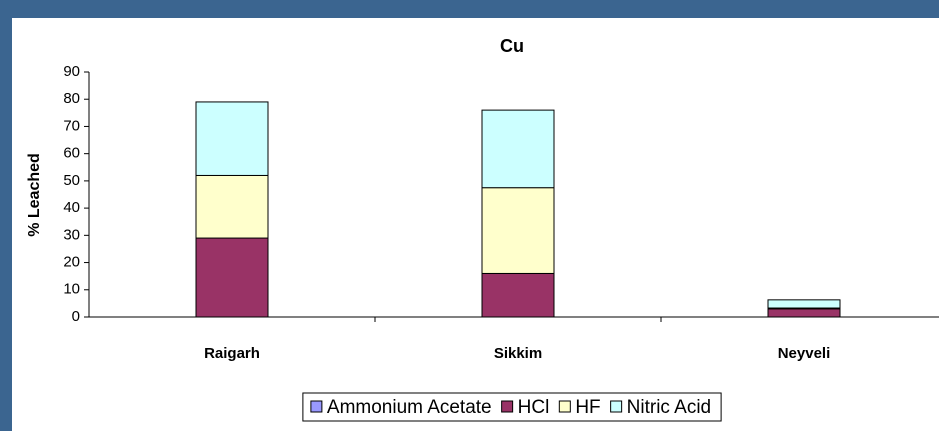 This screenshot has height=431, width=939. I want to click on y-tick-label: 70, so click(71, 125).